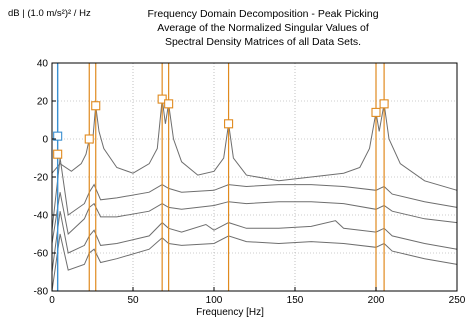  Describe the element at coordinates (376, 300) in the screenshot. I see `x-tick-label: 200` at that location.